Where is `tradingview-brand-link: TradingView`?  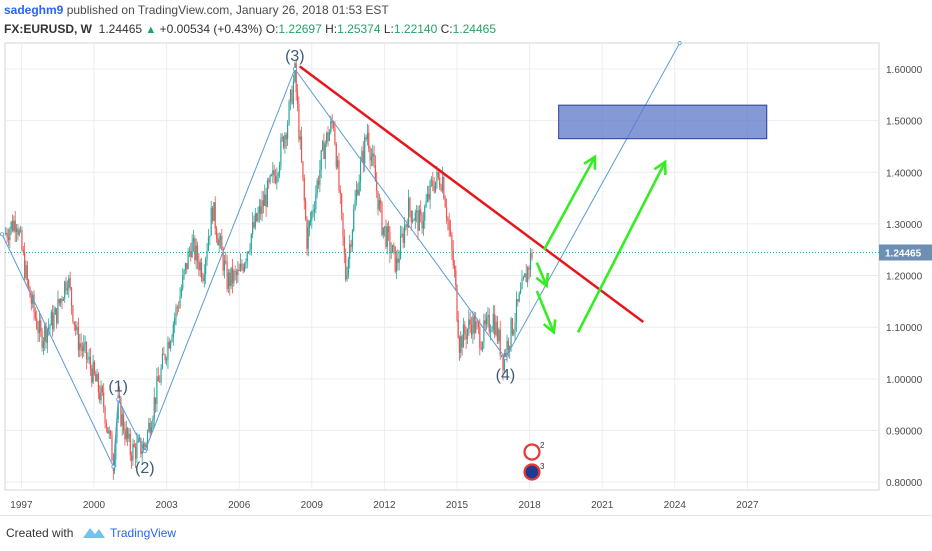 tradingview-brand-link: TradingView is located at coordinates (143, 533).